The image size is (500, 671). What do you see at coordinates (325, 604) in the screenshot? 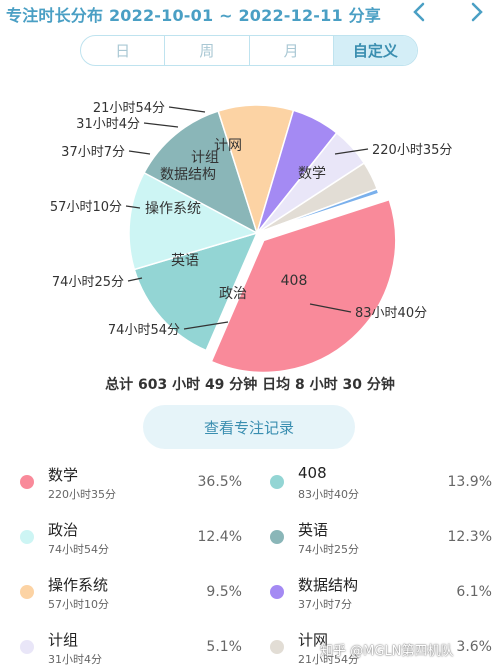
I see `legend-time: 37小时7分` at bounding box center [325, 604].